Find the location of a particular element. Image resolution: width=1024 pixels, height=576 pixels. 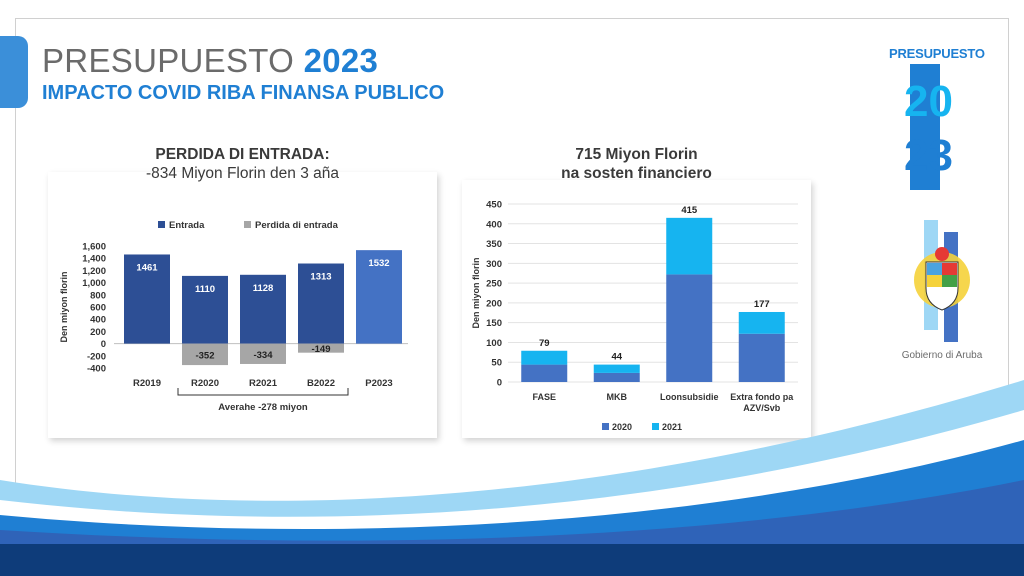

data-label-perdida: -334 is located at coordinates (263, 355).